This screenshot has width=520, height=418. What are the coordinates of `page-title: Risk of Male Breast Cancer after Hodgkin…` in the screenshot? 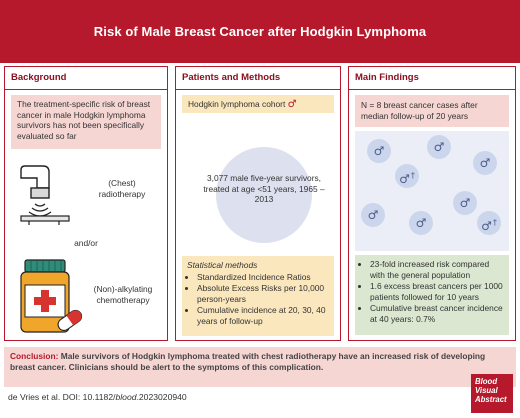 It's located at (260, 31).